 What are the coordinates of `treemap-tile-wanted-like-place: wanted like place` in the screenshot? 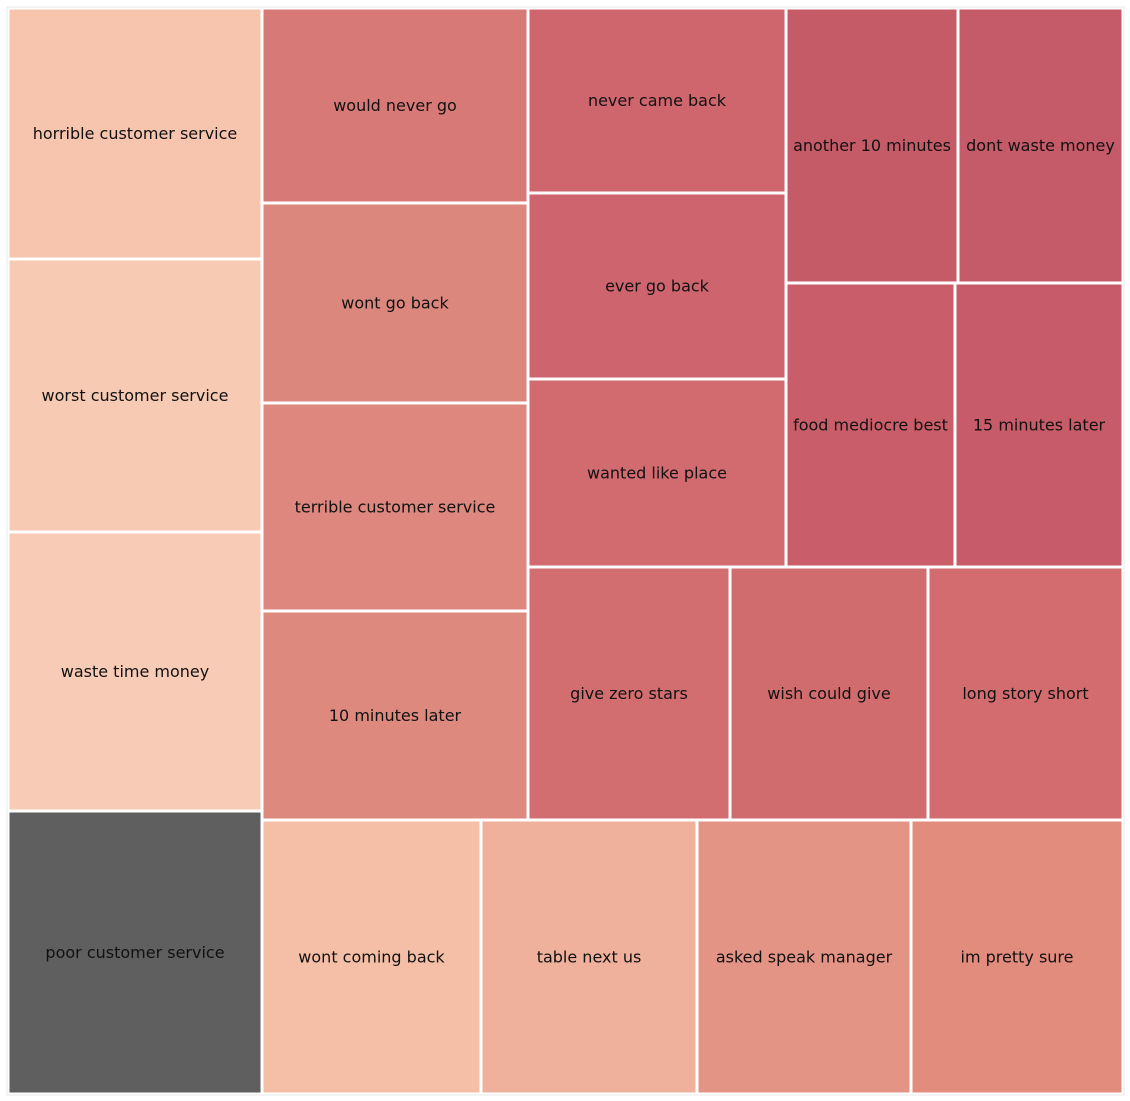 It's located at (657, 473).